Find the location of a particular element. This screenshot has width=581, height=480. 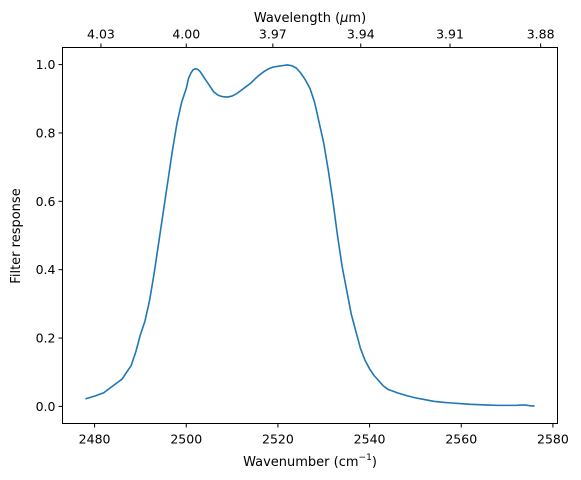

x-tick-label: 2580 is located at coordinates (553, 439).